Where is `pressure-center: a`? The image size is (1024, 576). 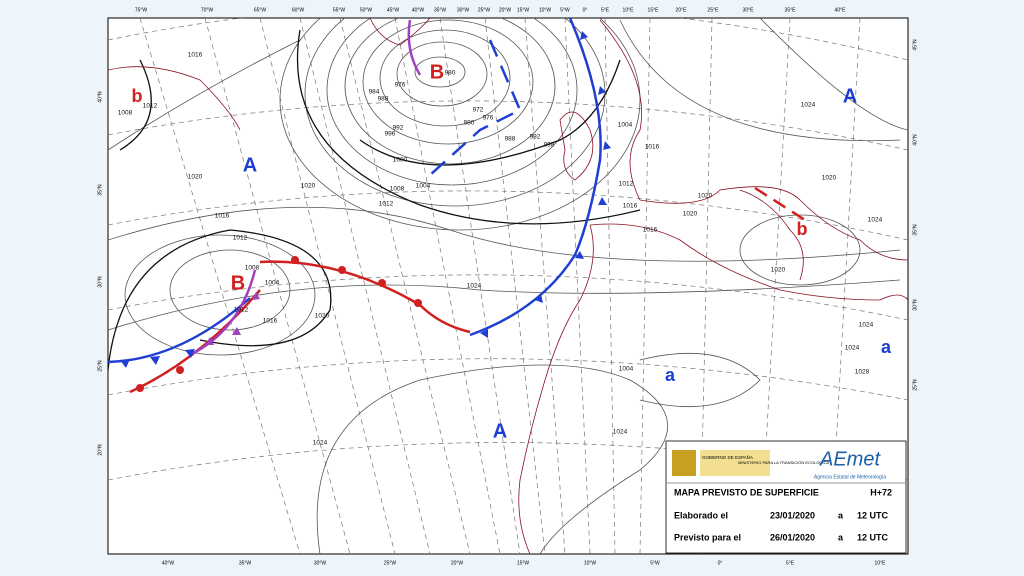 pressure-center: a is located at coordinates (886, 347).